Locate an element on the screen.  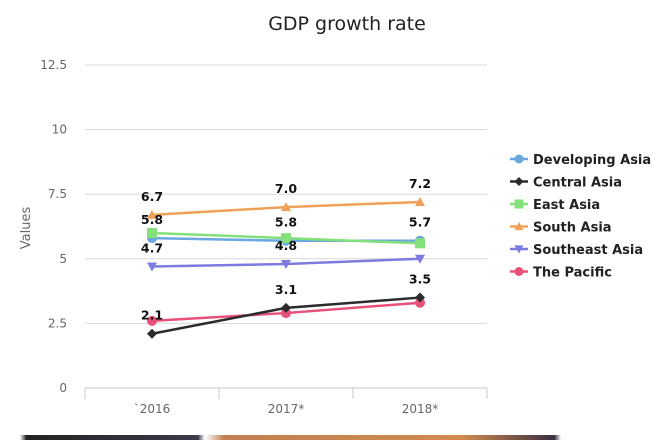
data-label: 6.7 is located at coordinates (152, 196).